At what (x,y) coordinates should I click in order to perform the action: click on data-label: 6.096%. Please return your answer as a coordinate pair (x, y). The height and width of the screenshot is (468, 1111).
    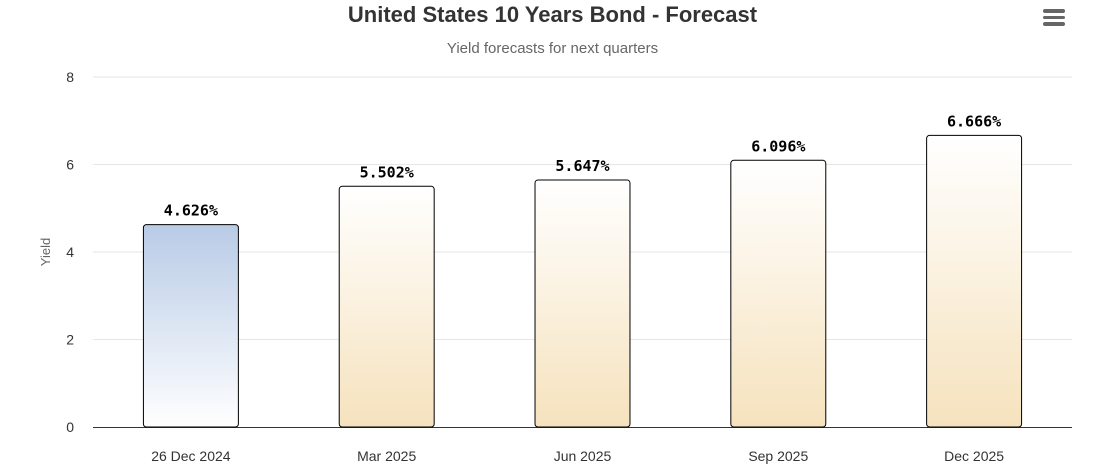
    Looking at the image, I should click on (778, 146).